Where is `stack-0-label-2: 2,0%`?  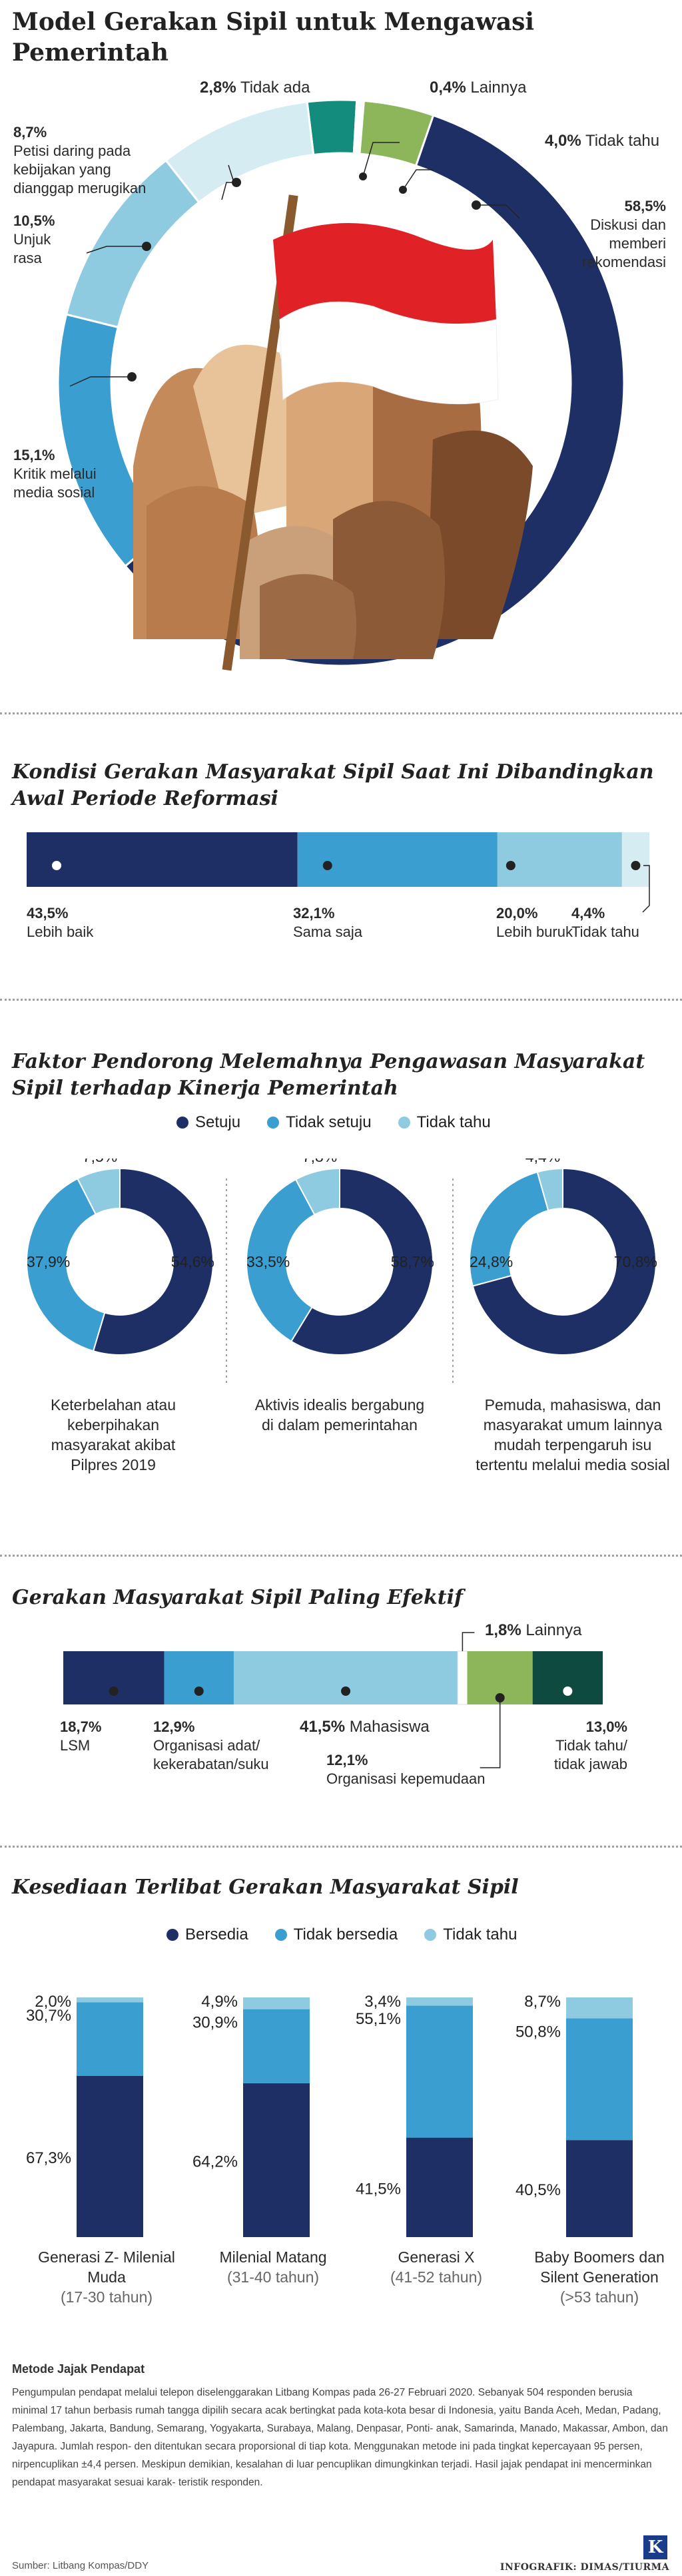 stack-0-label-2: 2,0% is located at coordinates (53, 2002).